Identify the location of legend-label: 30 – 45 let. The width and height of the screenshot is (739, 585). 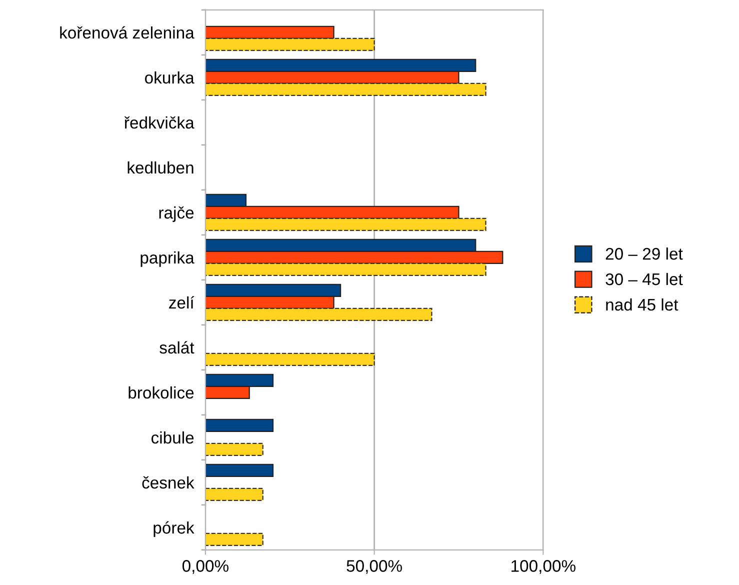
(644, 279).